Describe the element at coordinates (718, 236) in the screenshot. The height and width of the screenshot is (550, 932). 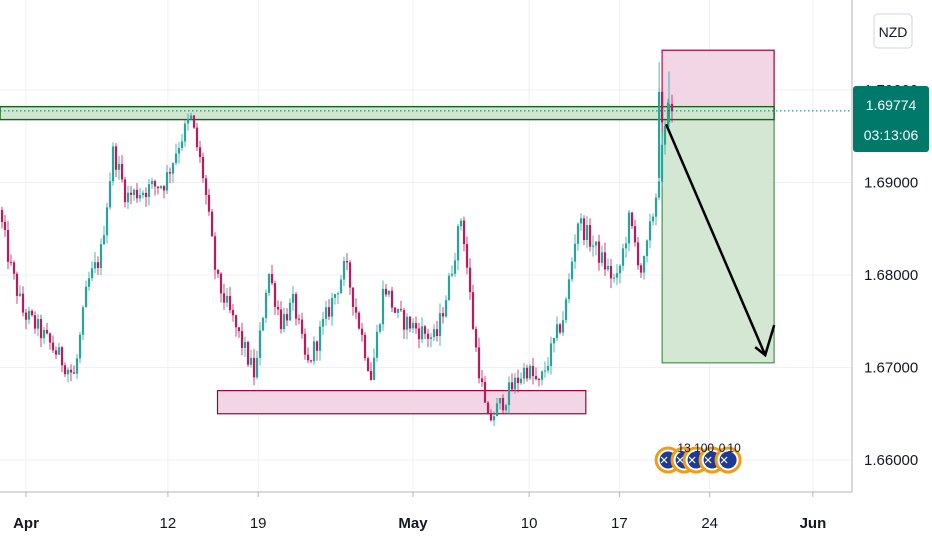
I see `target-zone` at that location.